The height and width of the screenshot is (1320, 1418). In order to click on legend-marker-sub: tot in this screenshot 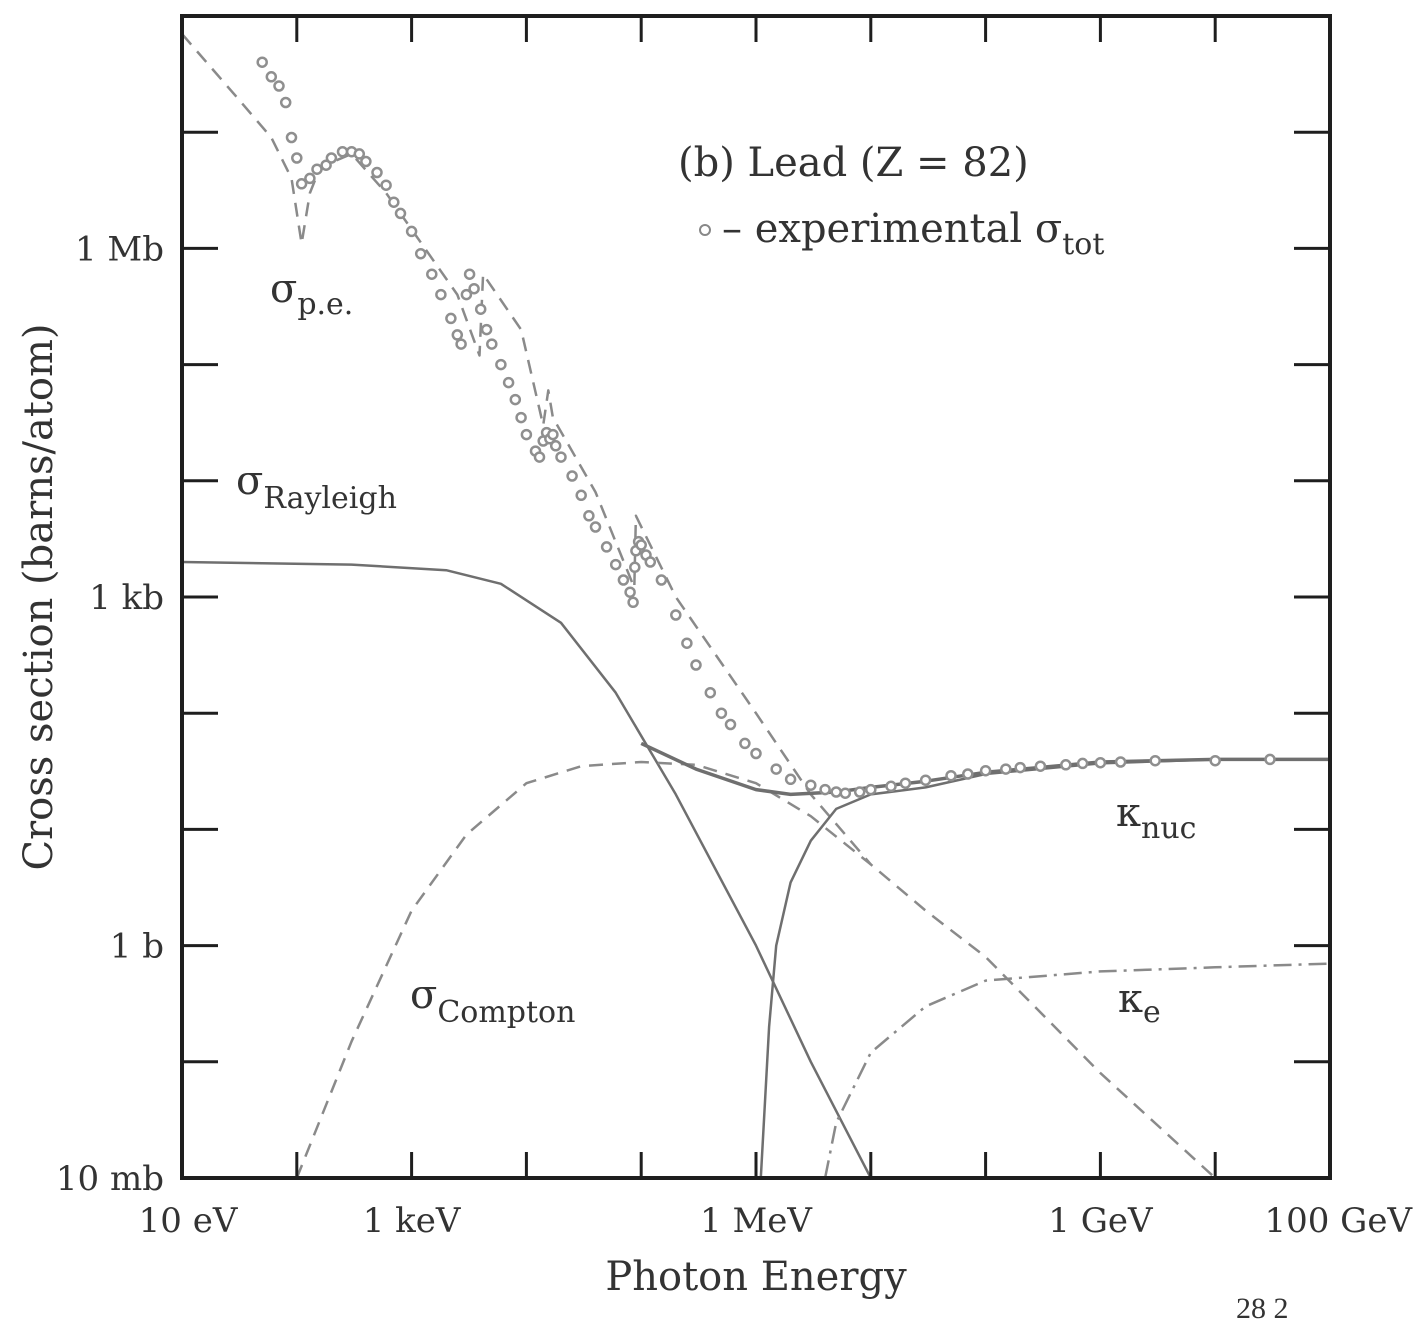, I will do `click(1083, 244)`.